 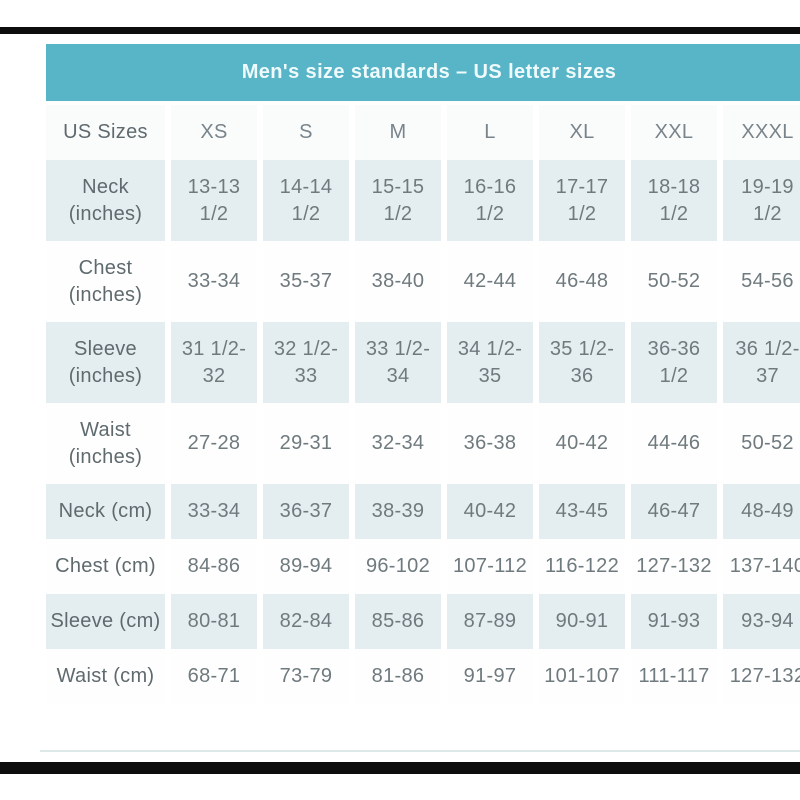 I want to click on cell-text-line: 35-37, so click(x=306, y=281).